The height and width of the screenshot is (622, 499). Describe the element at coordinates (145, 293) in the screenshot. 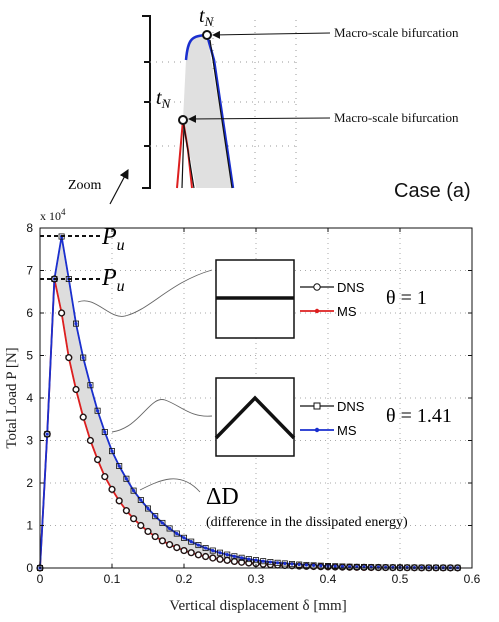

I see `leader-theta1` at that location.